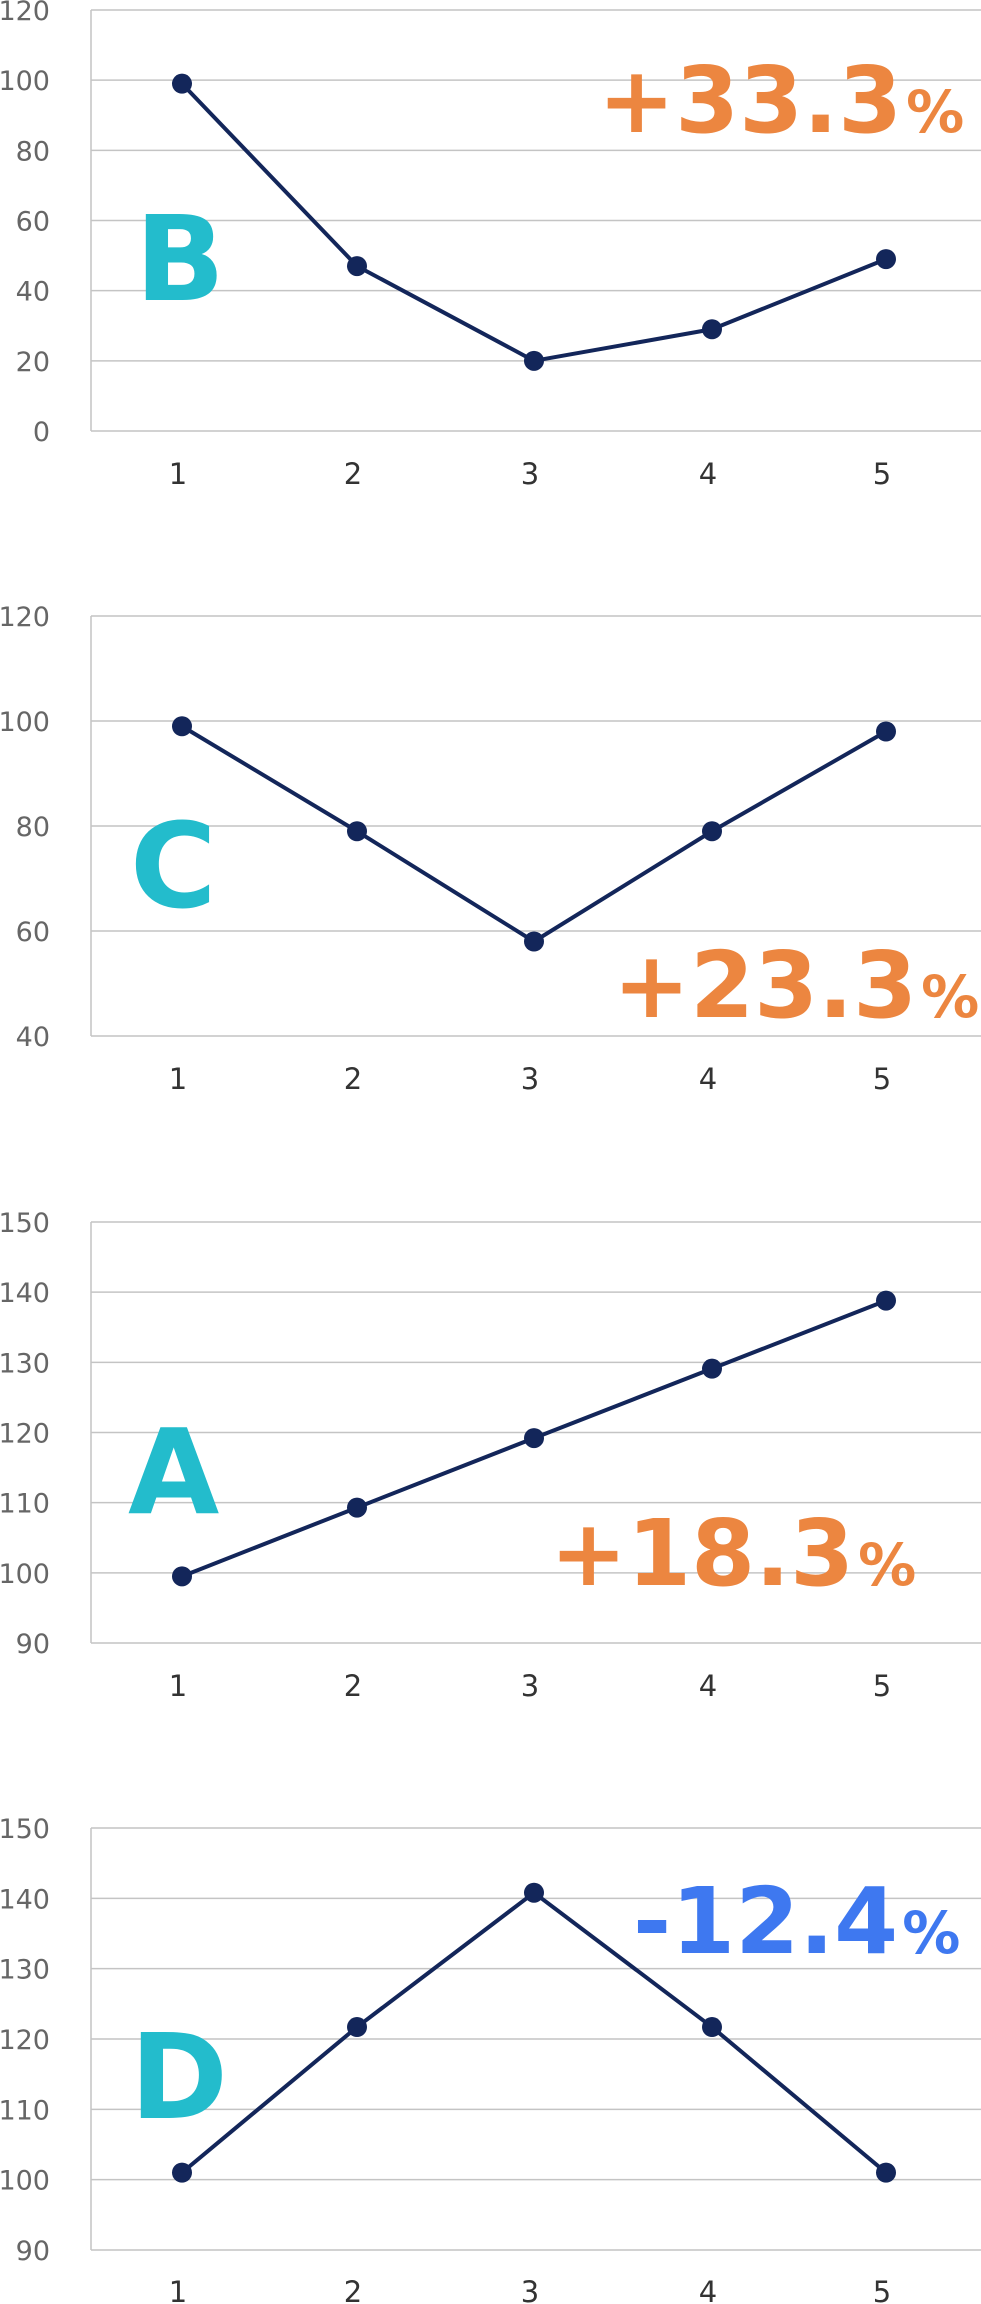 The height and width of the screenshot is (2304, 981). I want to click on change-percent-label: +23.3%, so click(796, 985).